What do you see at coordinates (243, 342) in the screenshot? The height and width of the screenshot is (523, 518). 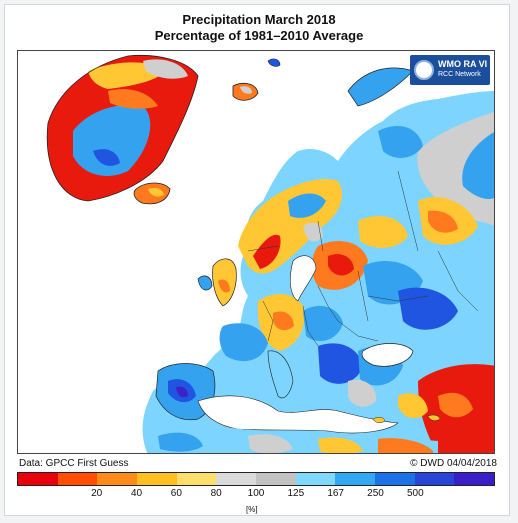 I see `france-region` at bounding box center [243, 342].